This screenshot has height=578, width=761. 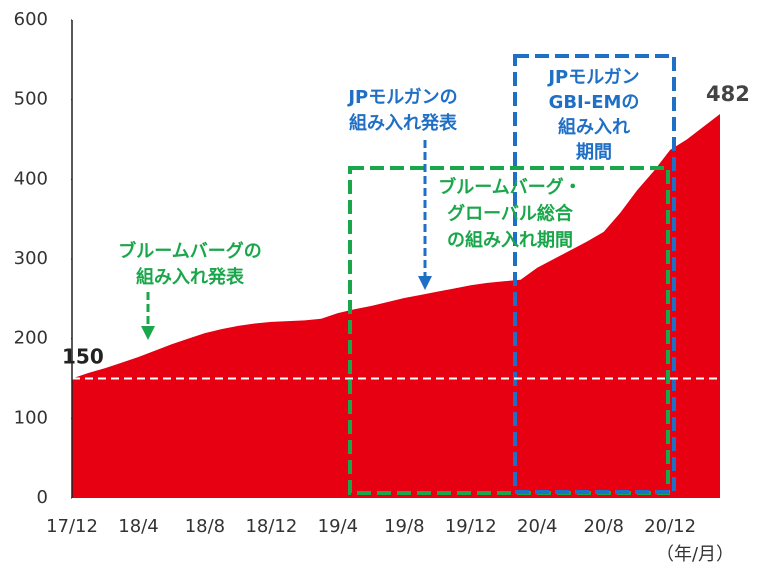 What do you see at coordinates (537, 526) in the screenshot?
I see `x-tick-label: 20/4` at bounding box center [537, 526].